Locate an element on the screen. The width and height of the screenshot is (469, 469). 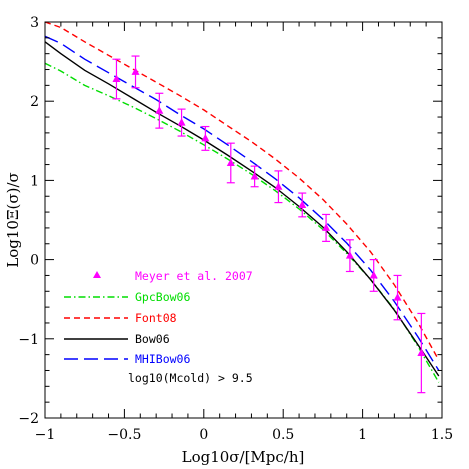
legend-label: MHIBow06 is located at coordinates (162, 359).